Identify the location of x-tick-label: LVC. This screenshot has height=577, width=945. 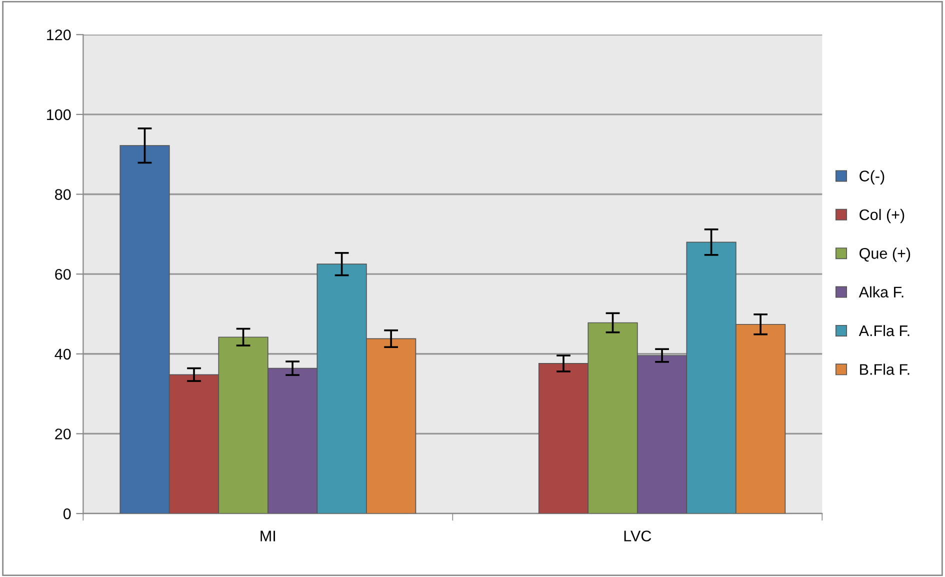
(638, 536).